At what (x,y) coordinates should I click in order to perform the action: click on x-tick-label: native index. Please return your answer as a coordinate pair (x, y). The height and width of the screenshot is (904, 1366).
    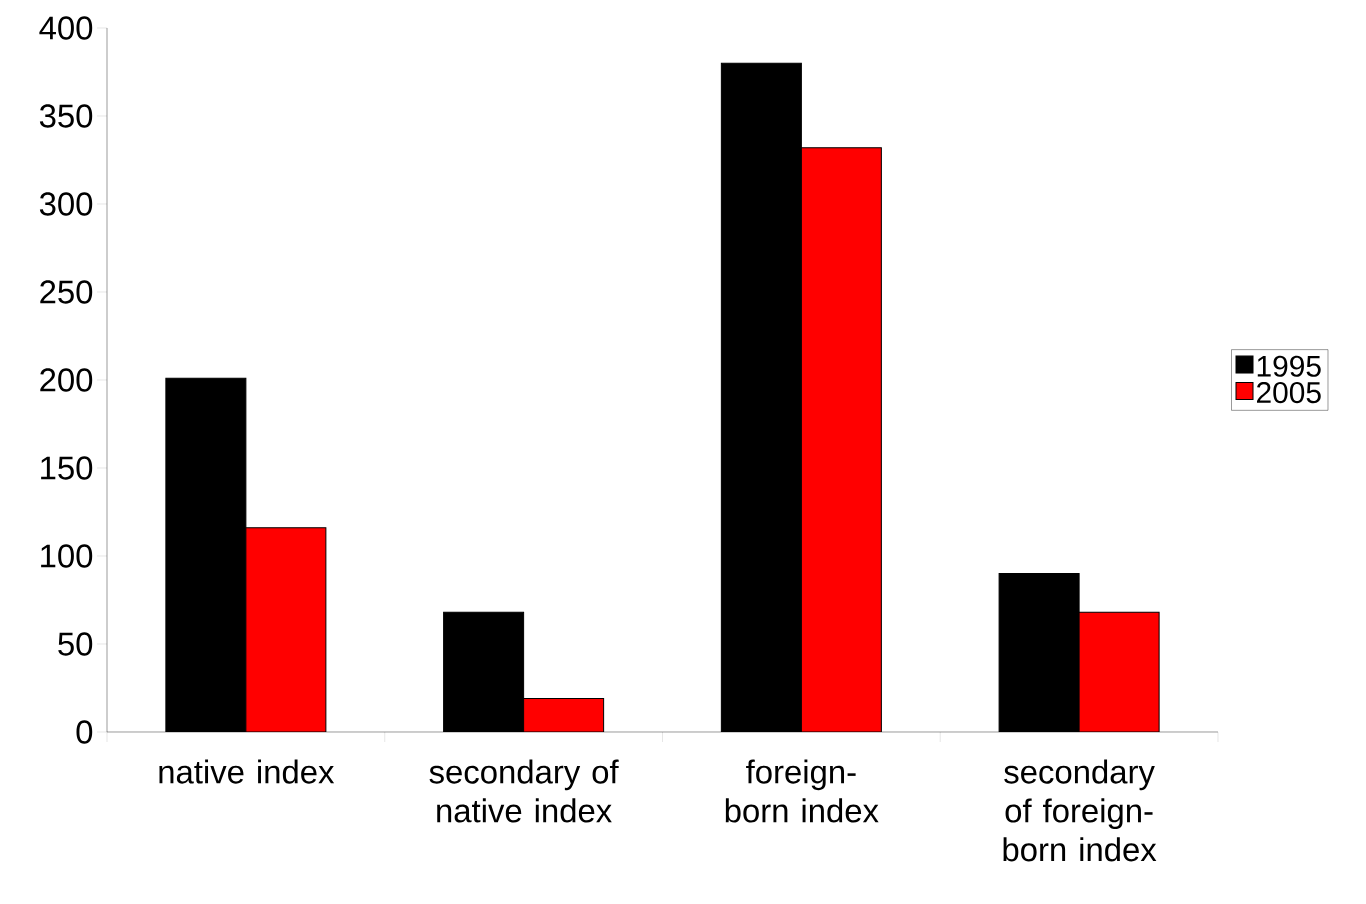
    Looking at the image, I should click on (247, 771).